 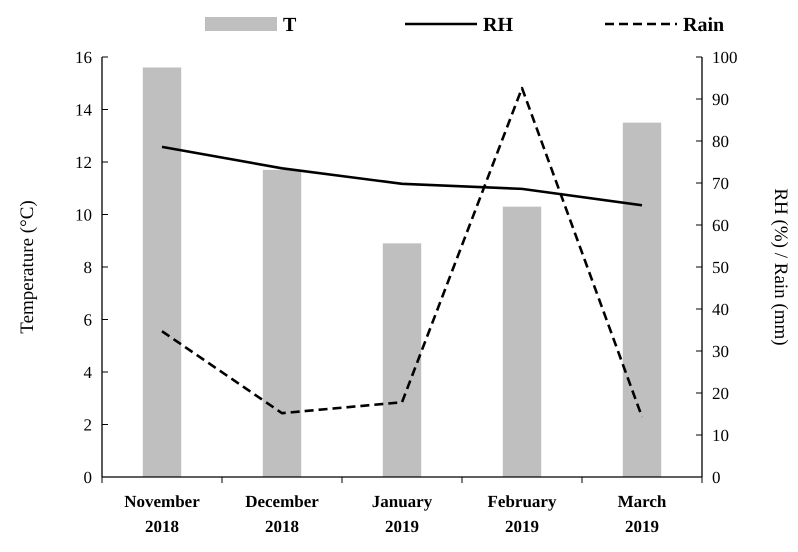 I want to click on y2-tick-label: 30, so click(x=720, y=351).